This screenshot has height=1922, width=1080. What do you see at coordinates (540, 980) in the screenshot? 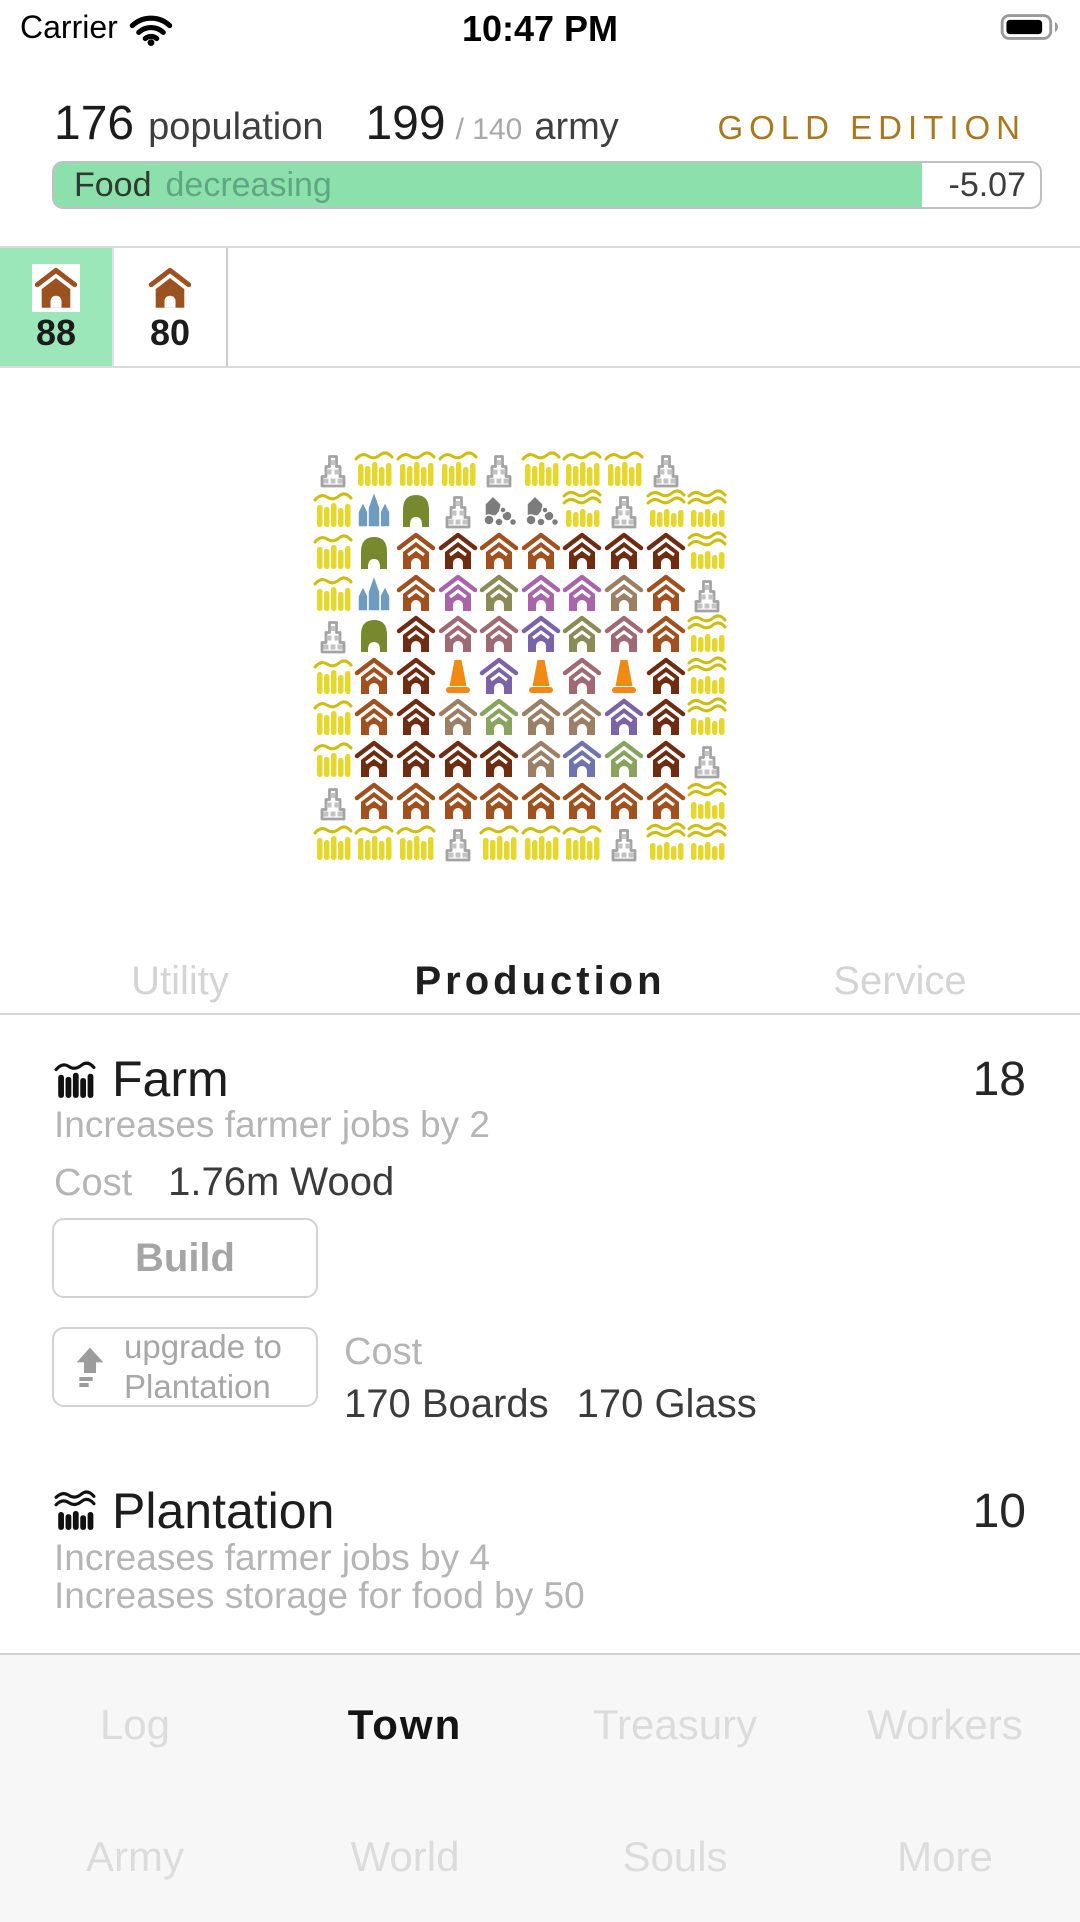
I see `tab-production: Production` at bounding box center [540, 980].